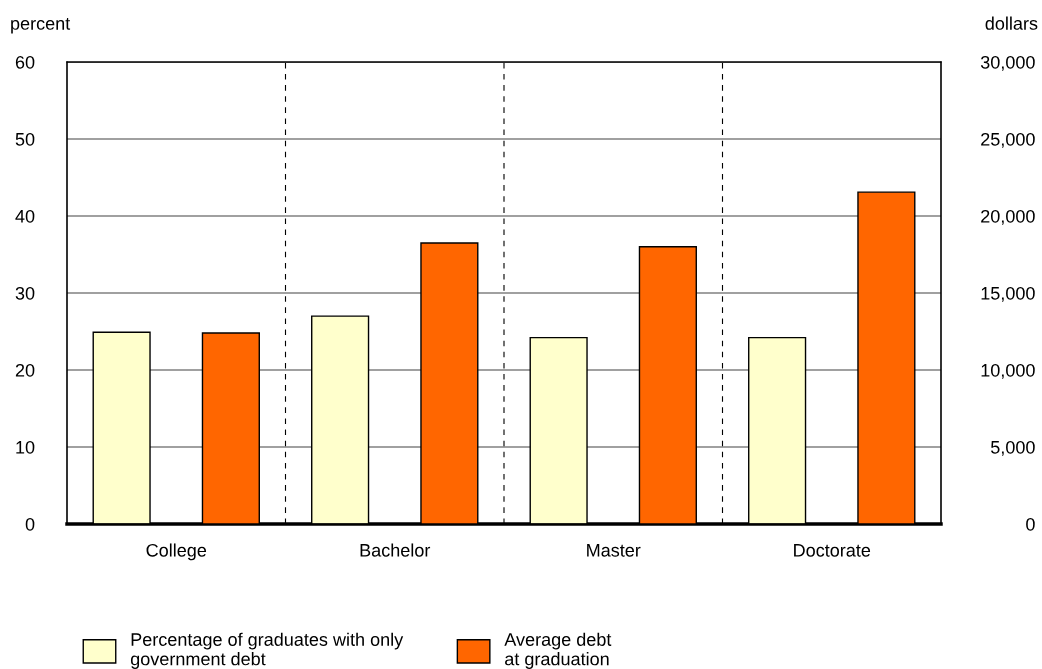 This screenshot has height=669, width=1042. I want to click on x-tick-label: College, so click(176, 552).